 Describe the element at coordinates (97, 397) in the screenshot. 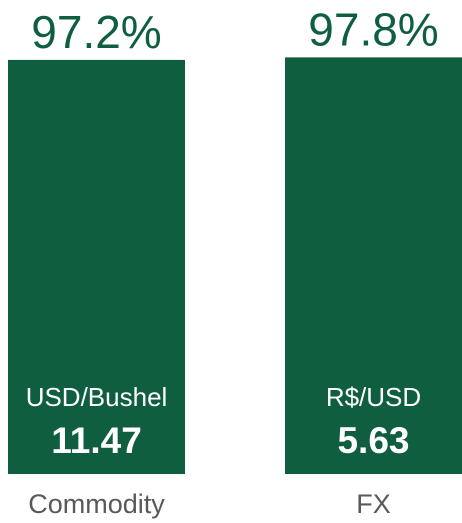

I see `unit-label: USD/Bushel` at that location.